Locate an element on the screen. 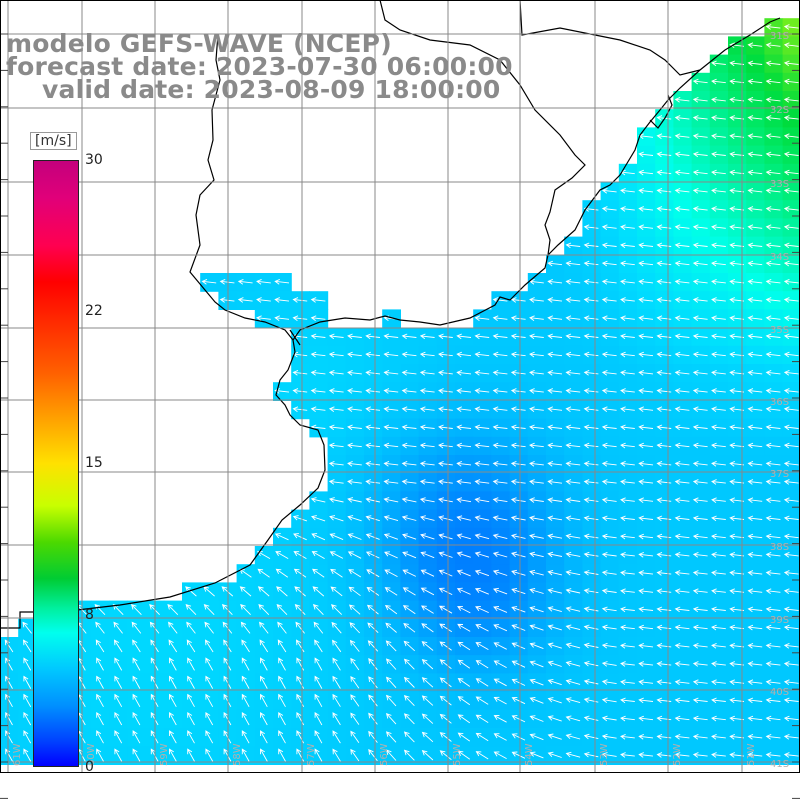 The width and height of the screenshot is (800, 800). longitude-label: 58W is located at coordinates (237, 754).